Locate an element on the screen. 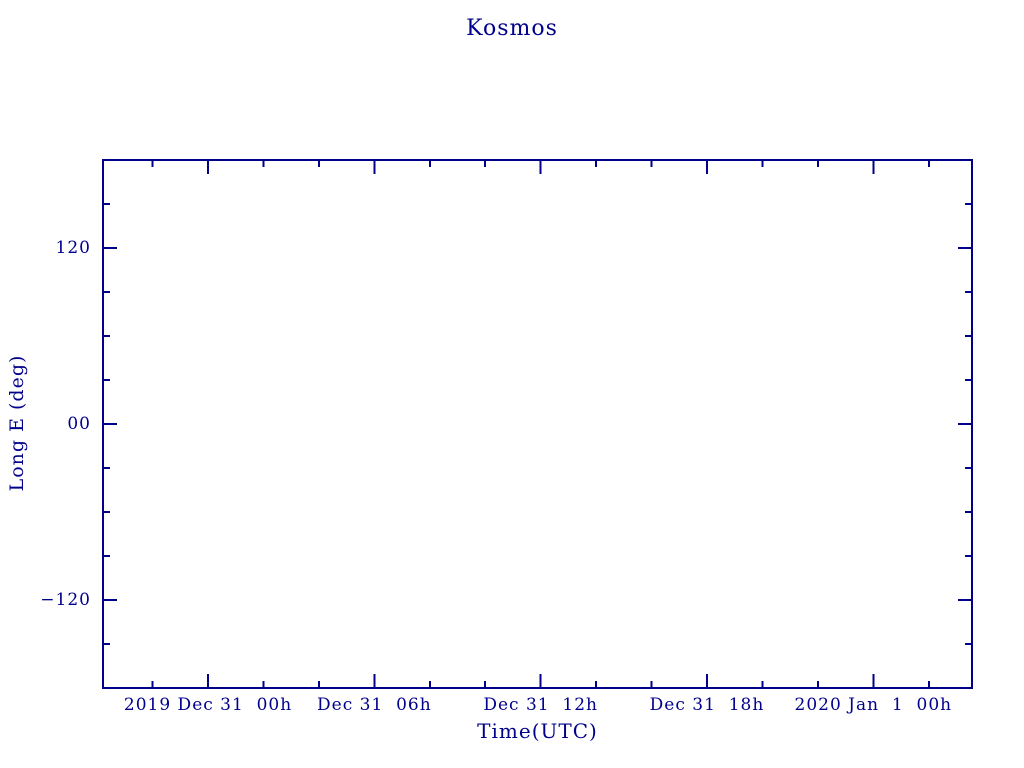 Image resolution: width=1024 pixels, height=768 pixels. y-tick-label: −120 is located at coordinates (65, 600).